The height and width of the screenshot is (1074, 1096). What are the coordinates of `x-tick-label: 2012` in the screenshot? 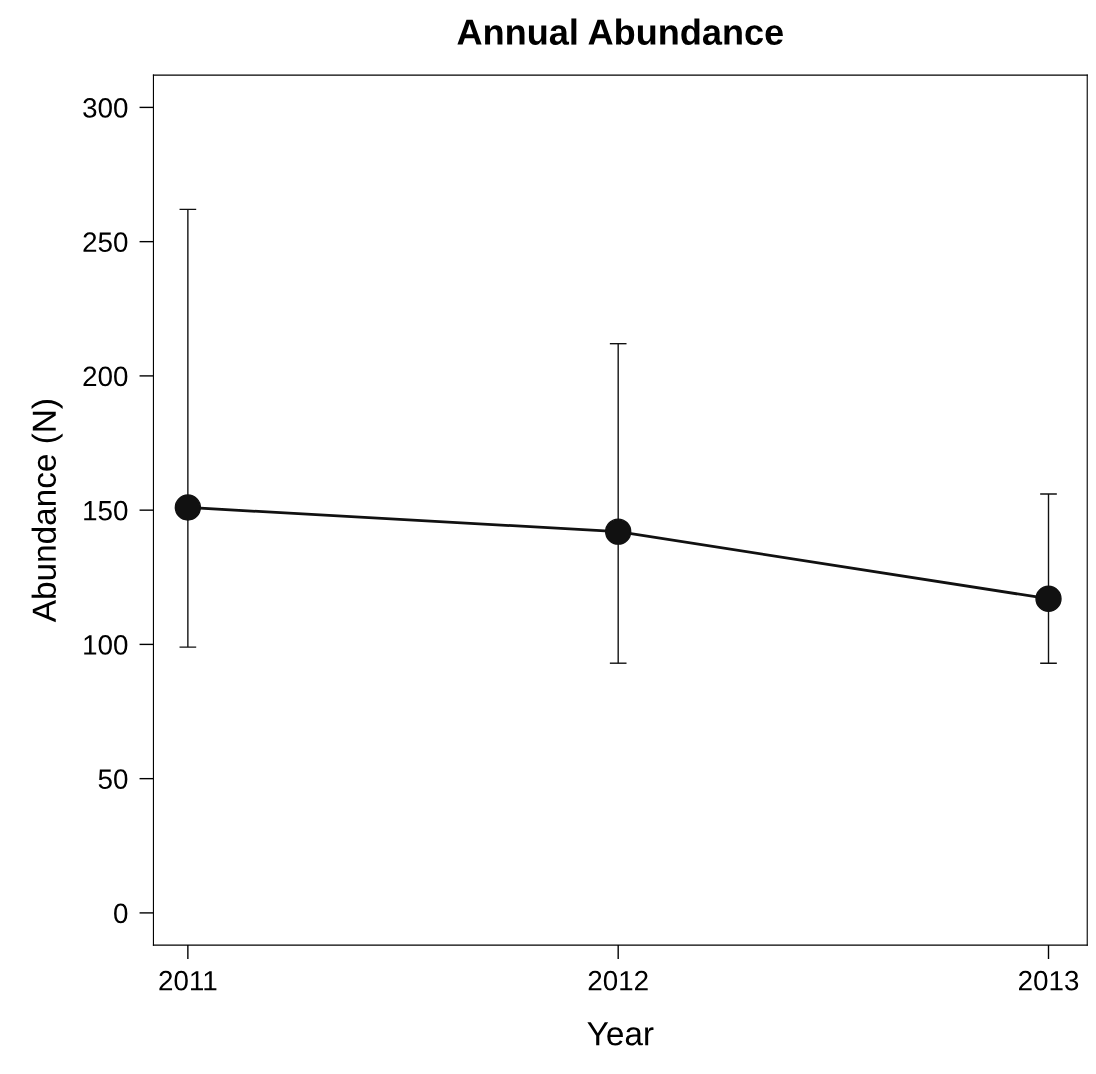 It's located at (618, 980).